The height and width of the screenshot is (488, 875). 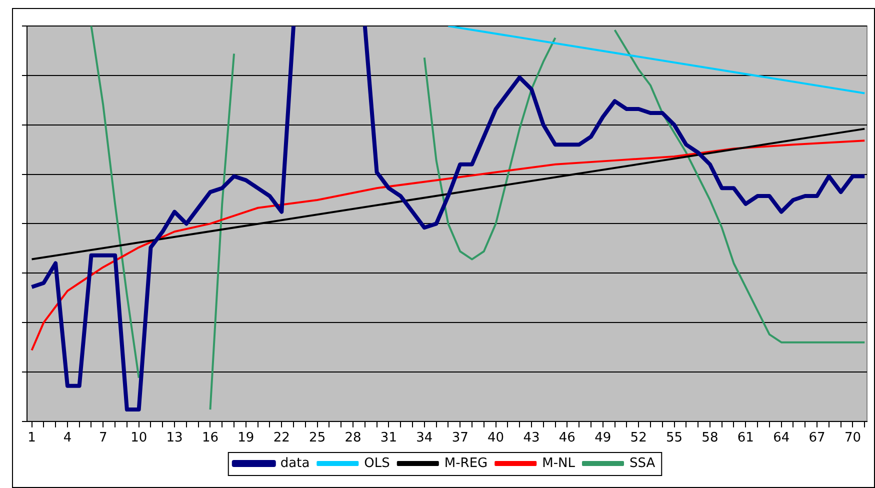 What do you see at coordinates (67, 438) in the screenshot?
I see `x-tick-label: 4` at bounding box center [67, 438].